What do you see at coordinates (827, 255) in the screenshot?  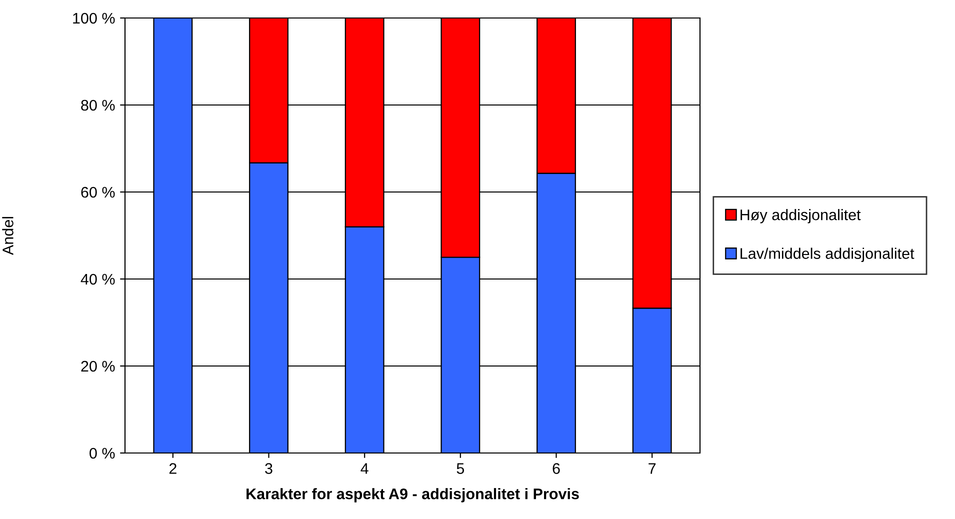 I see `legend-label: Lav/middels addisjonalitet` at bounding box center [827, 255].